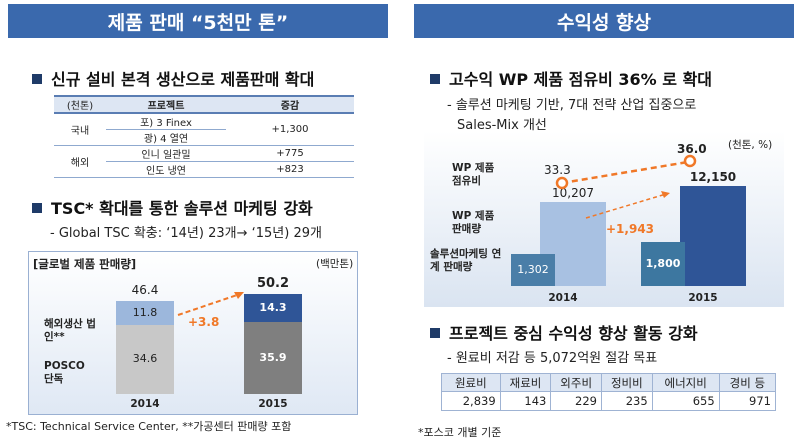  Describe the element at coordinates (166, 169) in the screenshot. I see `project-cell: 인도 냉연` at that location.